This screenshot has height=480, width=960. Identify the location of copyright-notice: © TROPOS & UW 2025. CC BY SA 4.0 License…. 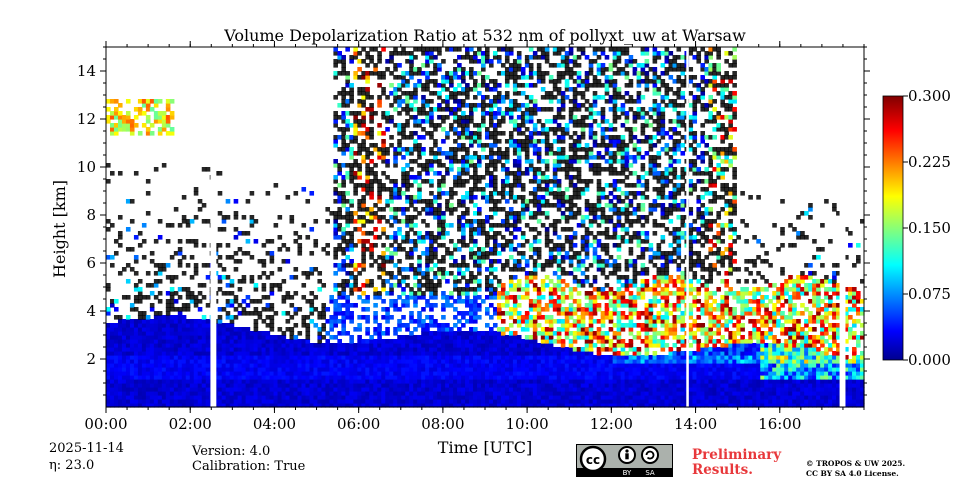
(855, 469).